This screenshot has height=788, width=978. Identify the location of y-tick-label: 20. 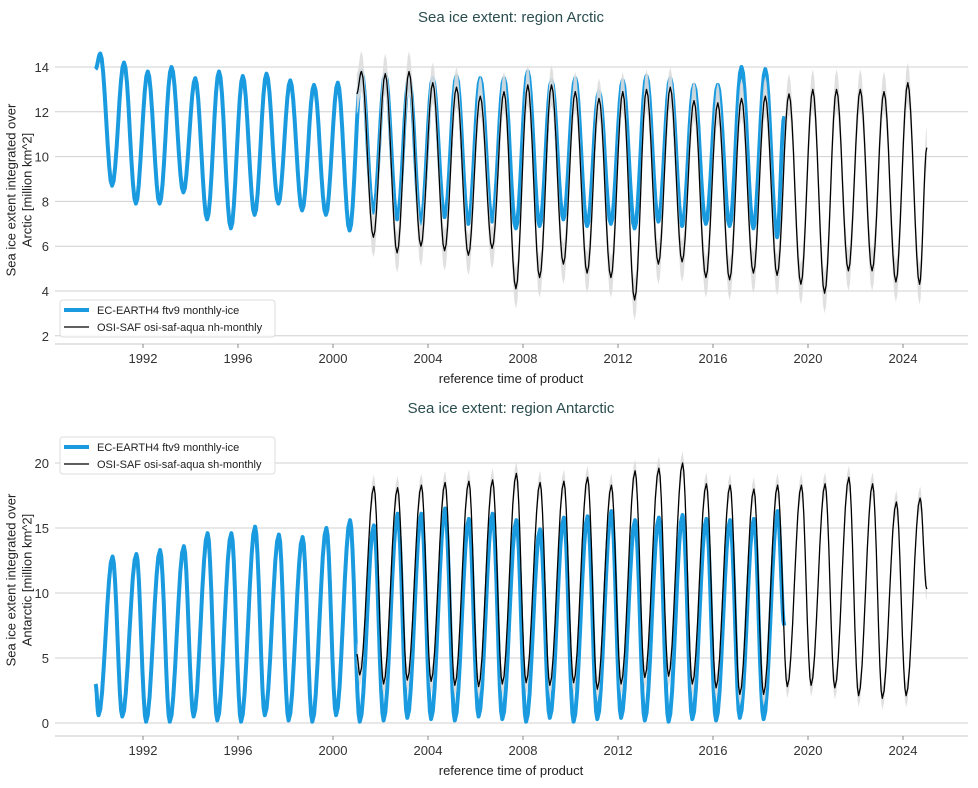
(42, 463).